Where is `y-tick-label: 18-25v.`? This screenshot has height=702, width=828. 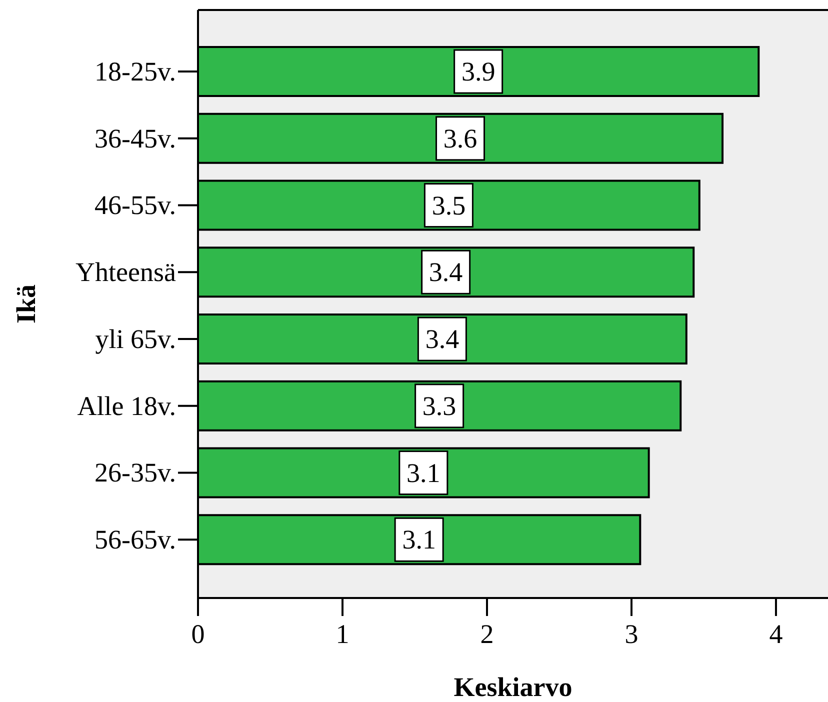 y-tick-label: 18-25v. is located at coordinates (135, 71).